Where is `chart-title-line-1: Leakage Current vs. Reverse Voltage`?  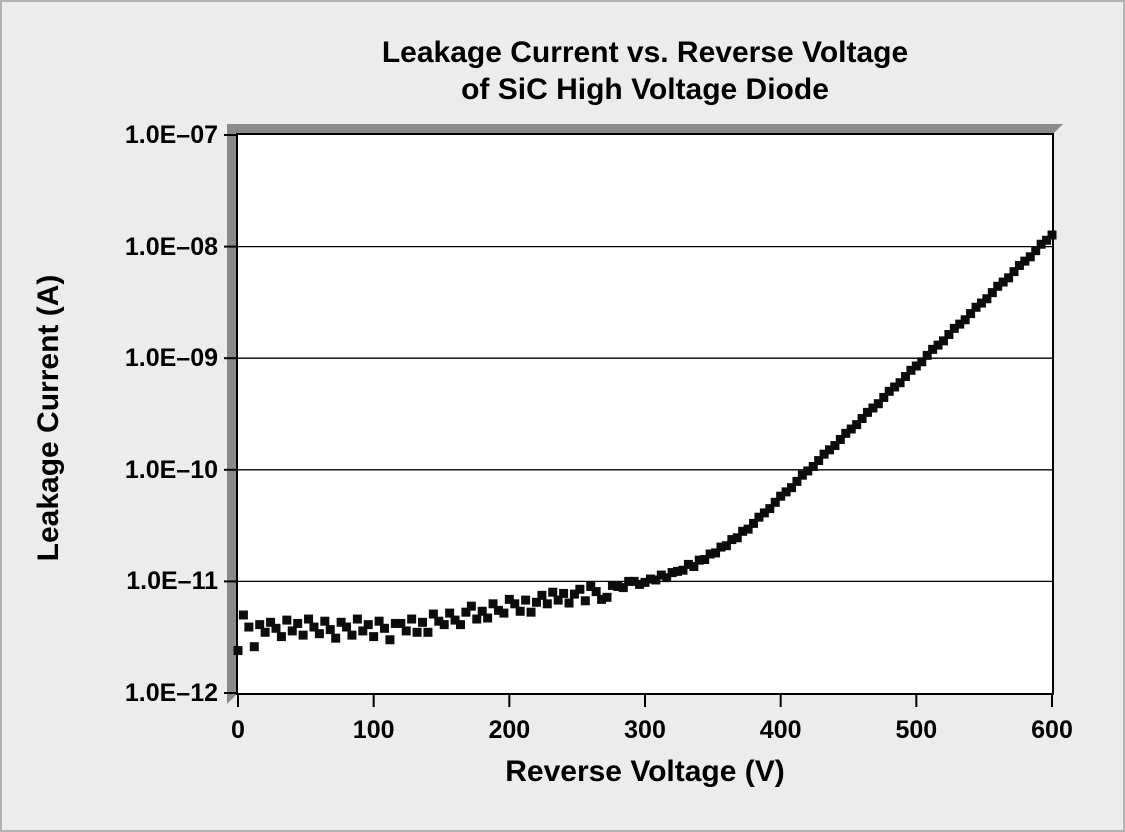 chart-title-line-1: Leakage Current vs. Reverse Voltage is located at coordinates (645, 52).